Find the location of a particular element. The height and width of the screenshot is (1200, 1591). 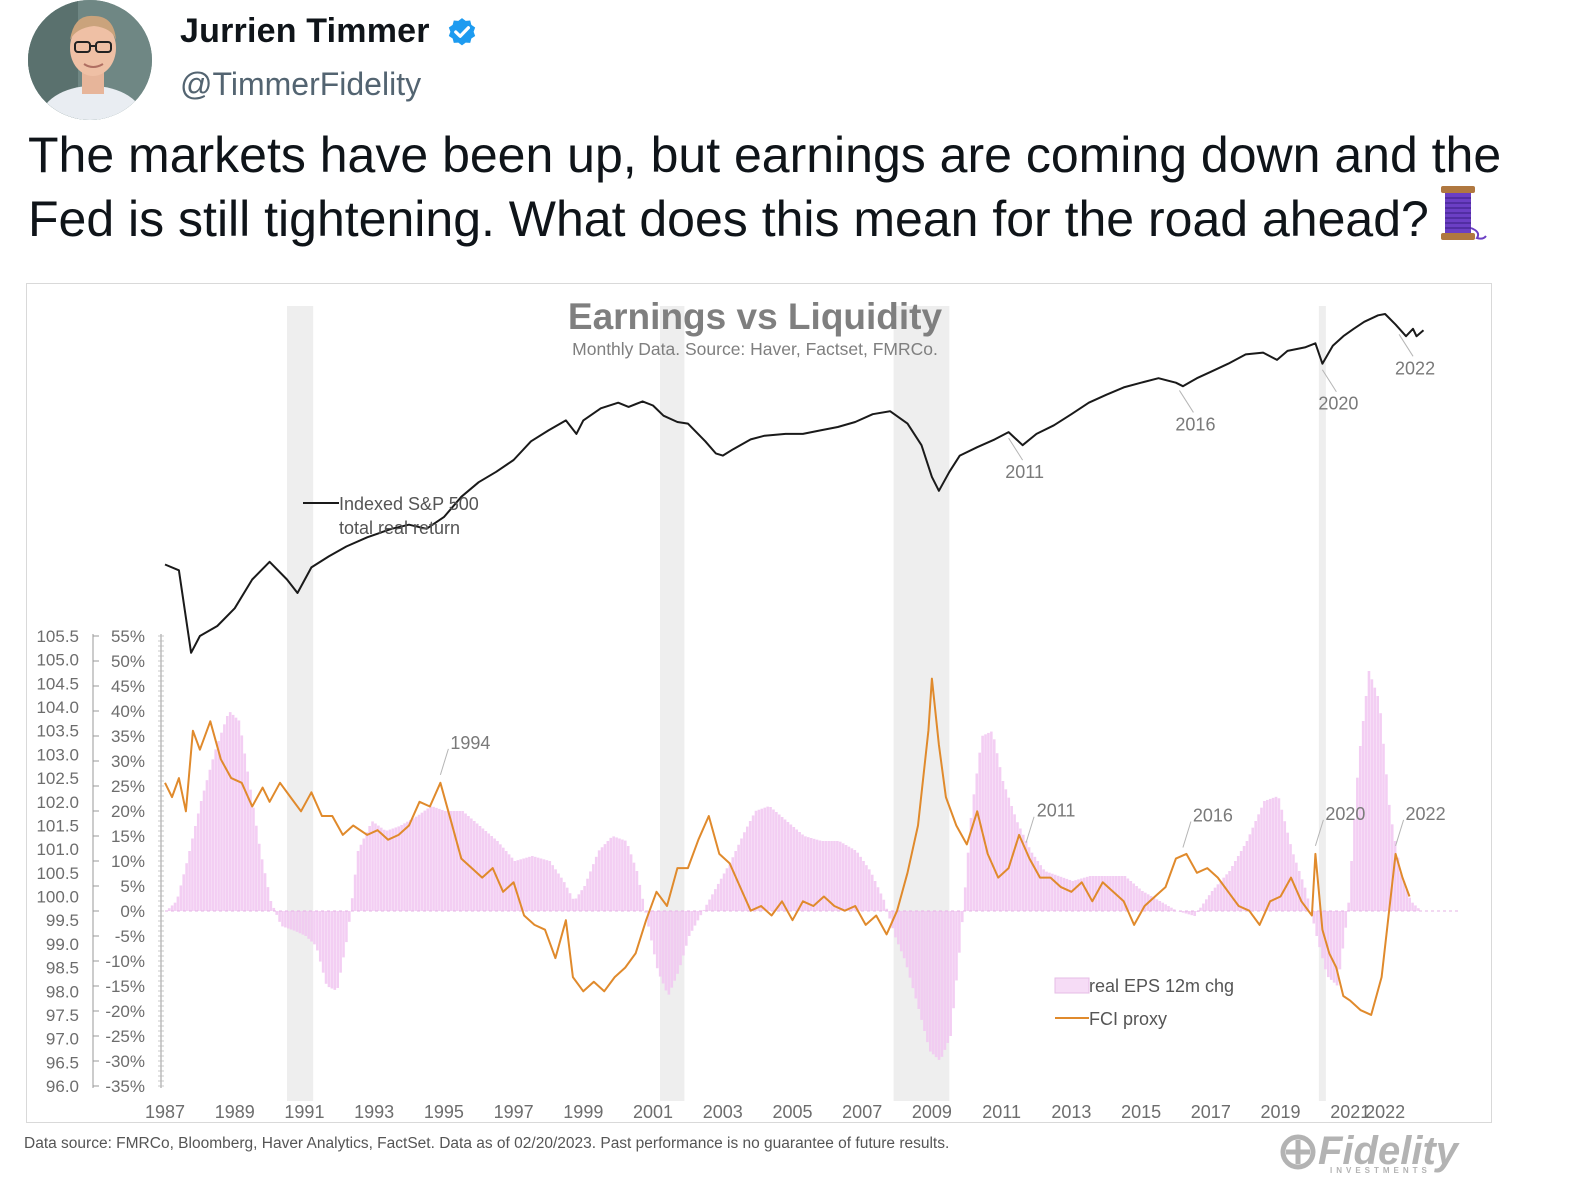

fci-annotation-leader-2020 is located at coordinates (1319, 833).